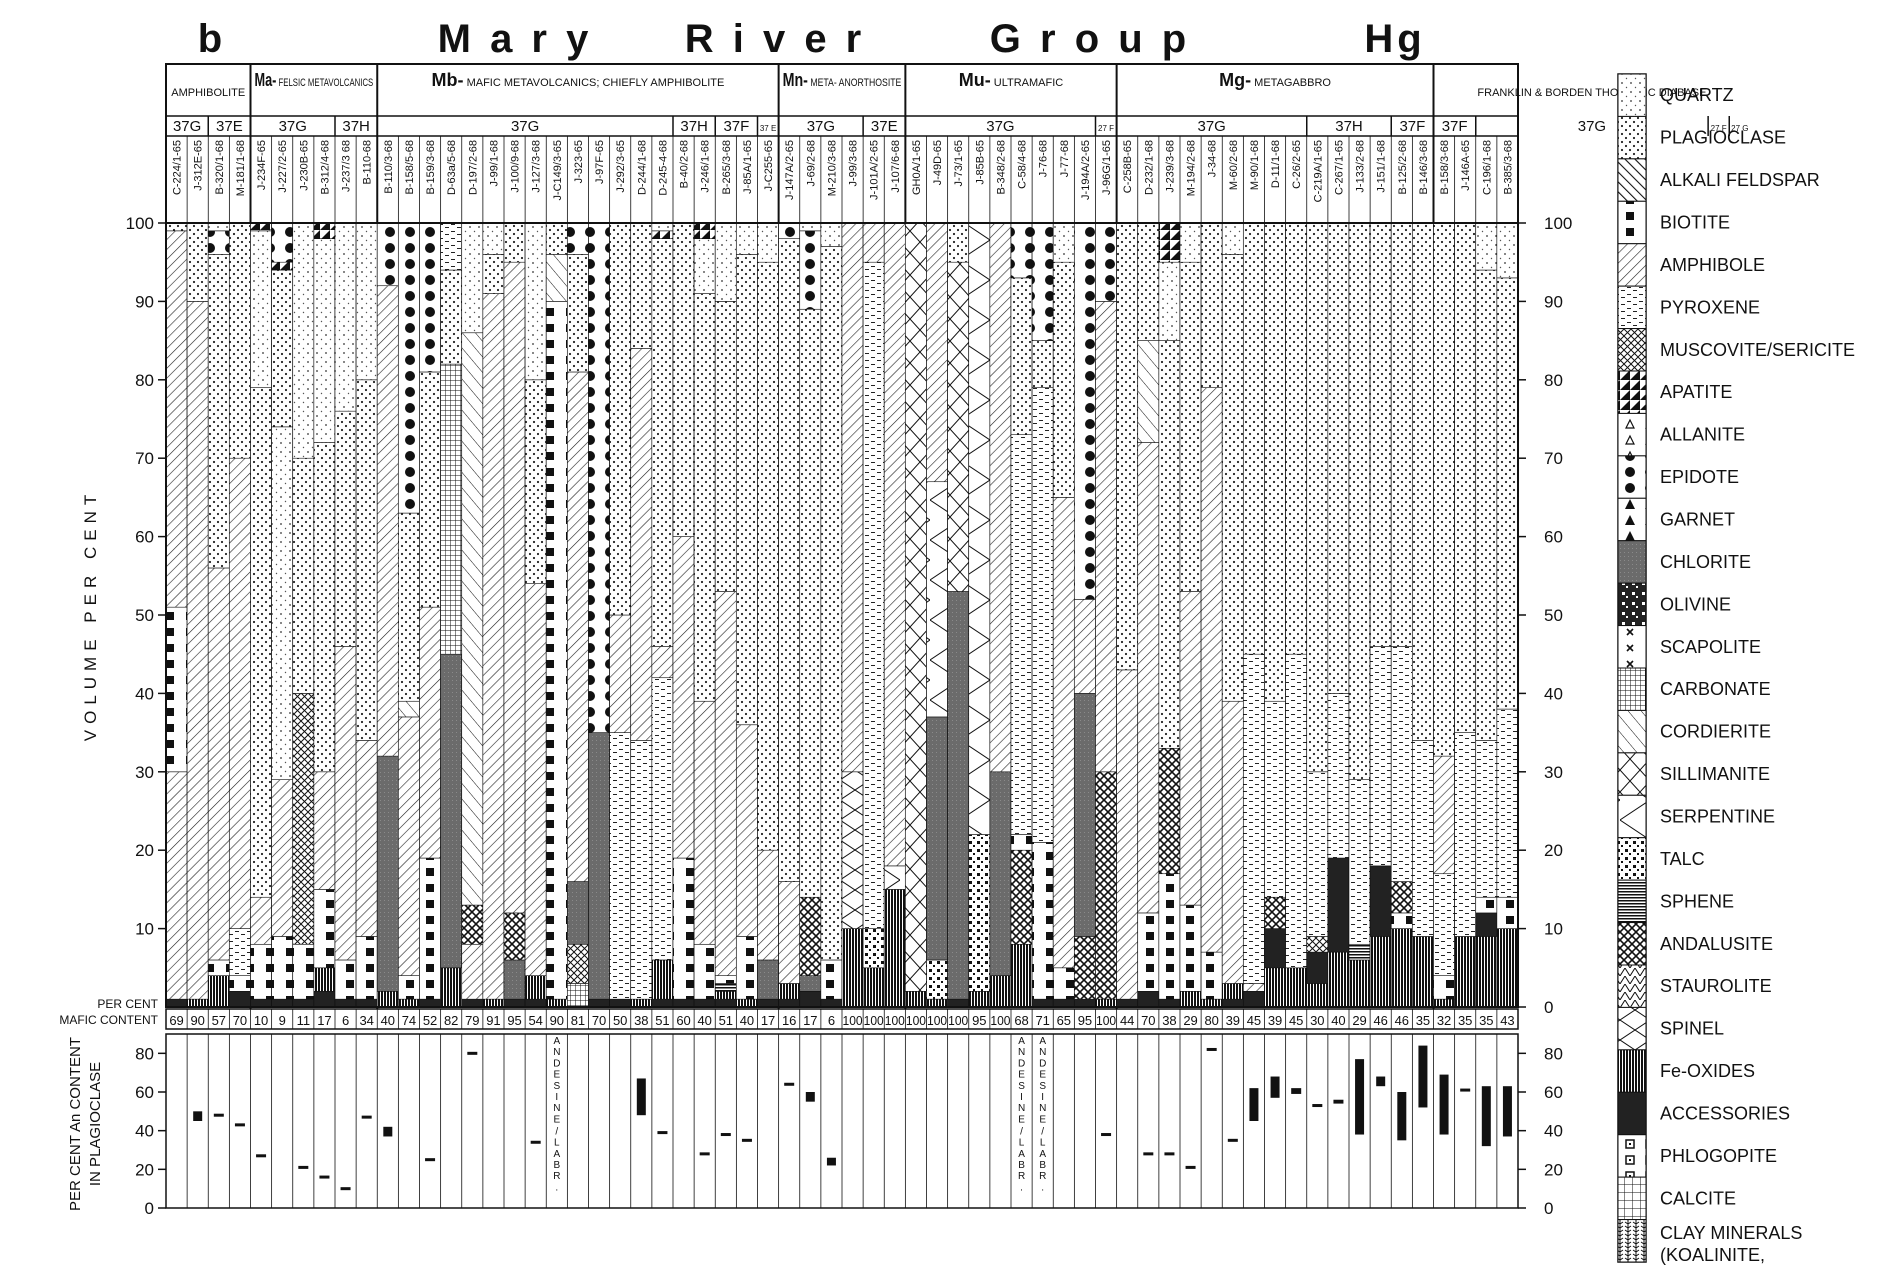 The image size is (1886, 1266). Describe the element at coordinates (790, 170) in the screenshot. I see `sample-id: J-147A/2-65` at that location.